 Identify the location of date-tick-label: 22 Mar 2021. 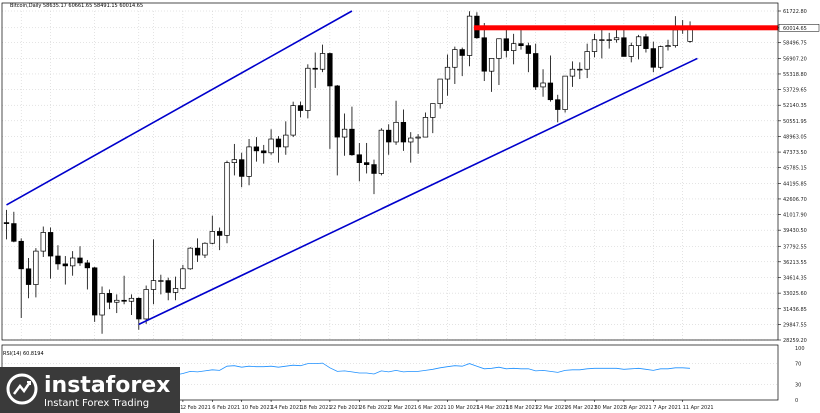
(552, 408).